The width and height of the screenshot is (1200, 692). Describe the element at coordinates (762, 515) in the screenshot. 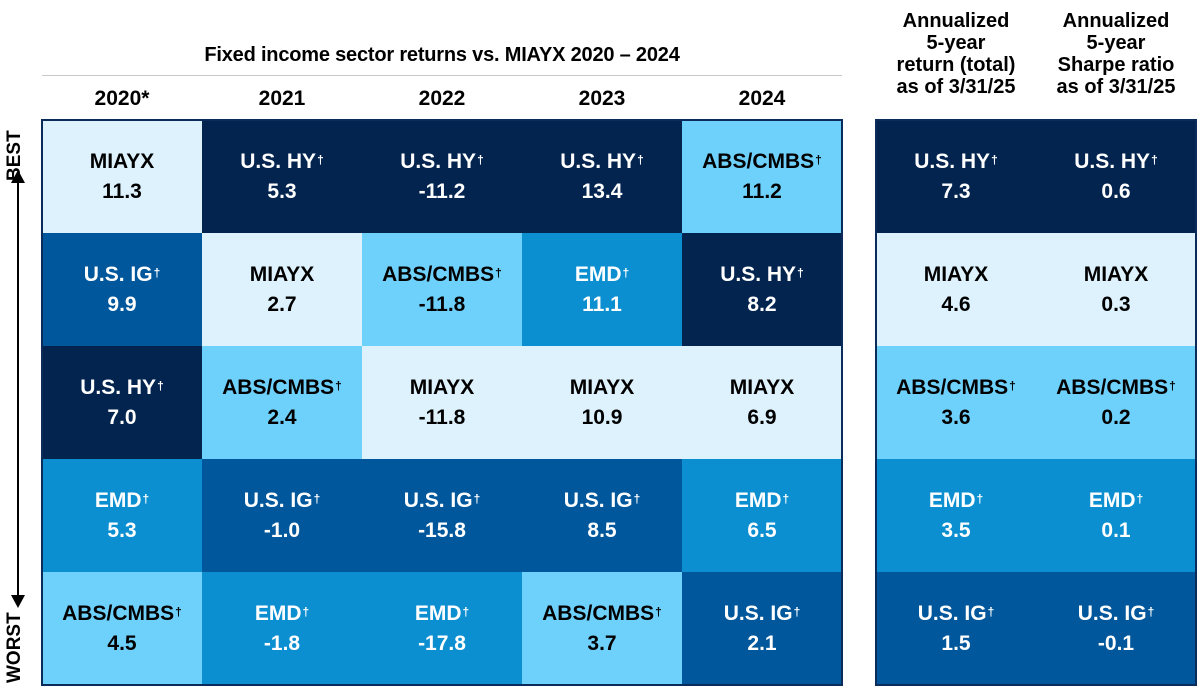

I see `year-cell: EMD† 6.5` at that location.